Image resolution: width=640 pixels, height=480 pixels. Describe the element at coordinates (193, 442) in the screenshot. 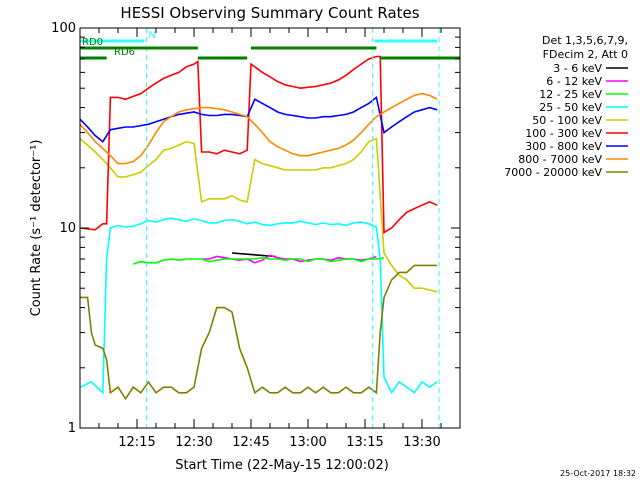

I see `x-tick-label: 12:30` at that location.